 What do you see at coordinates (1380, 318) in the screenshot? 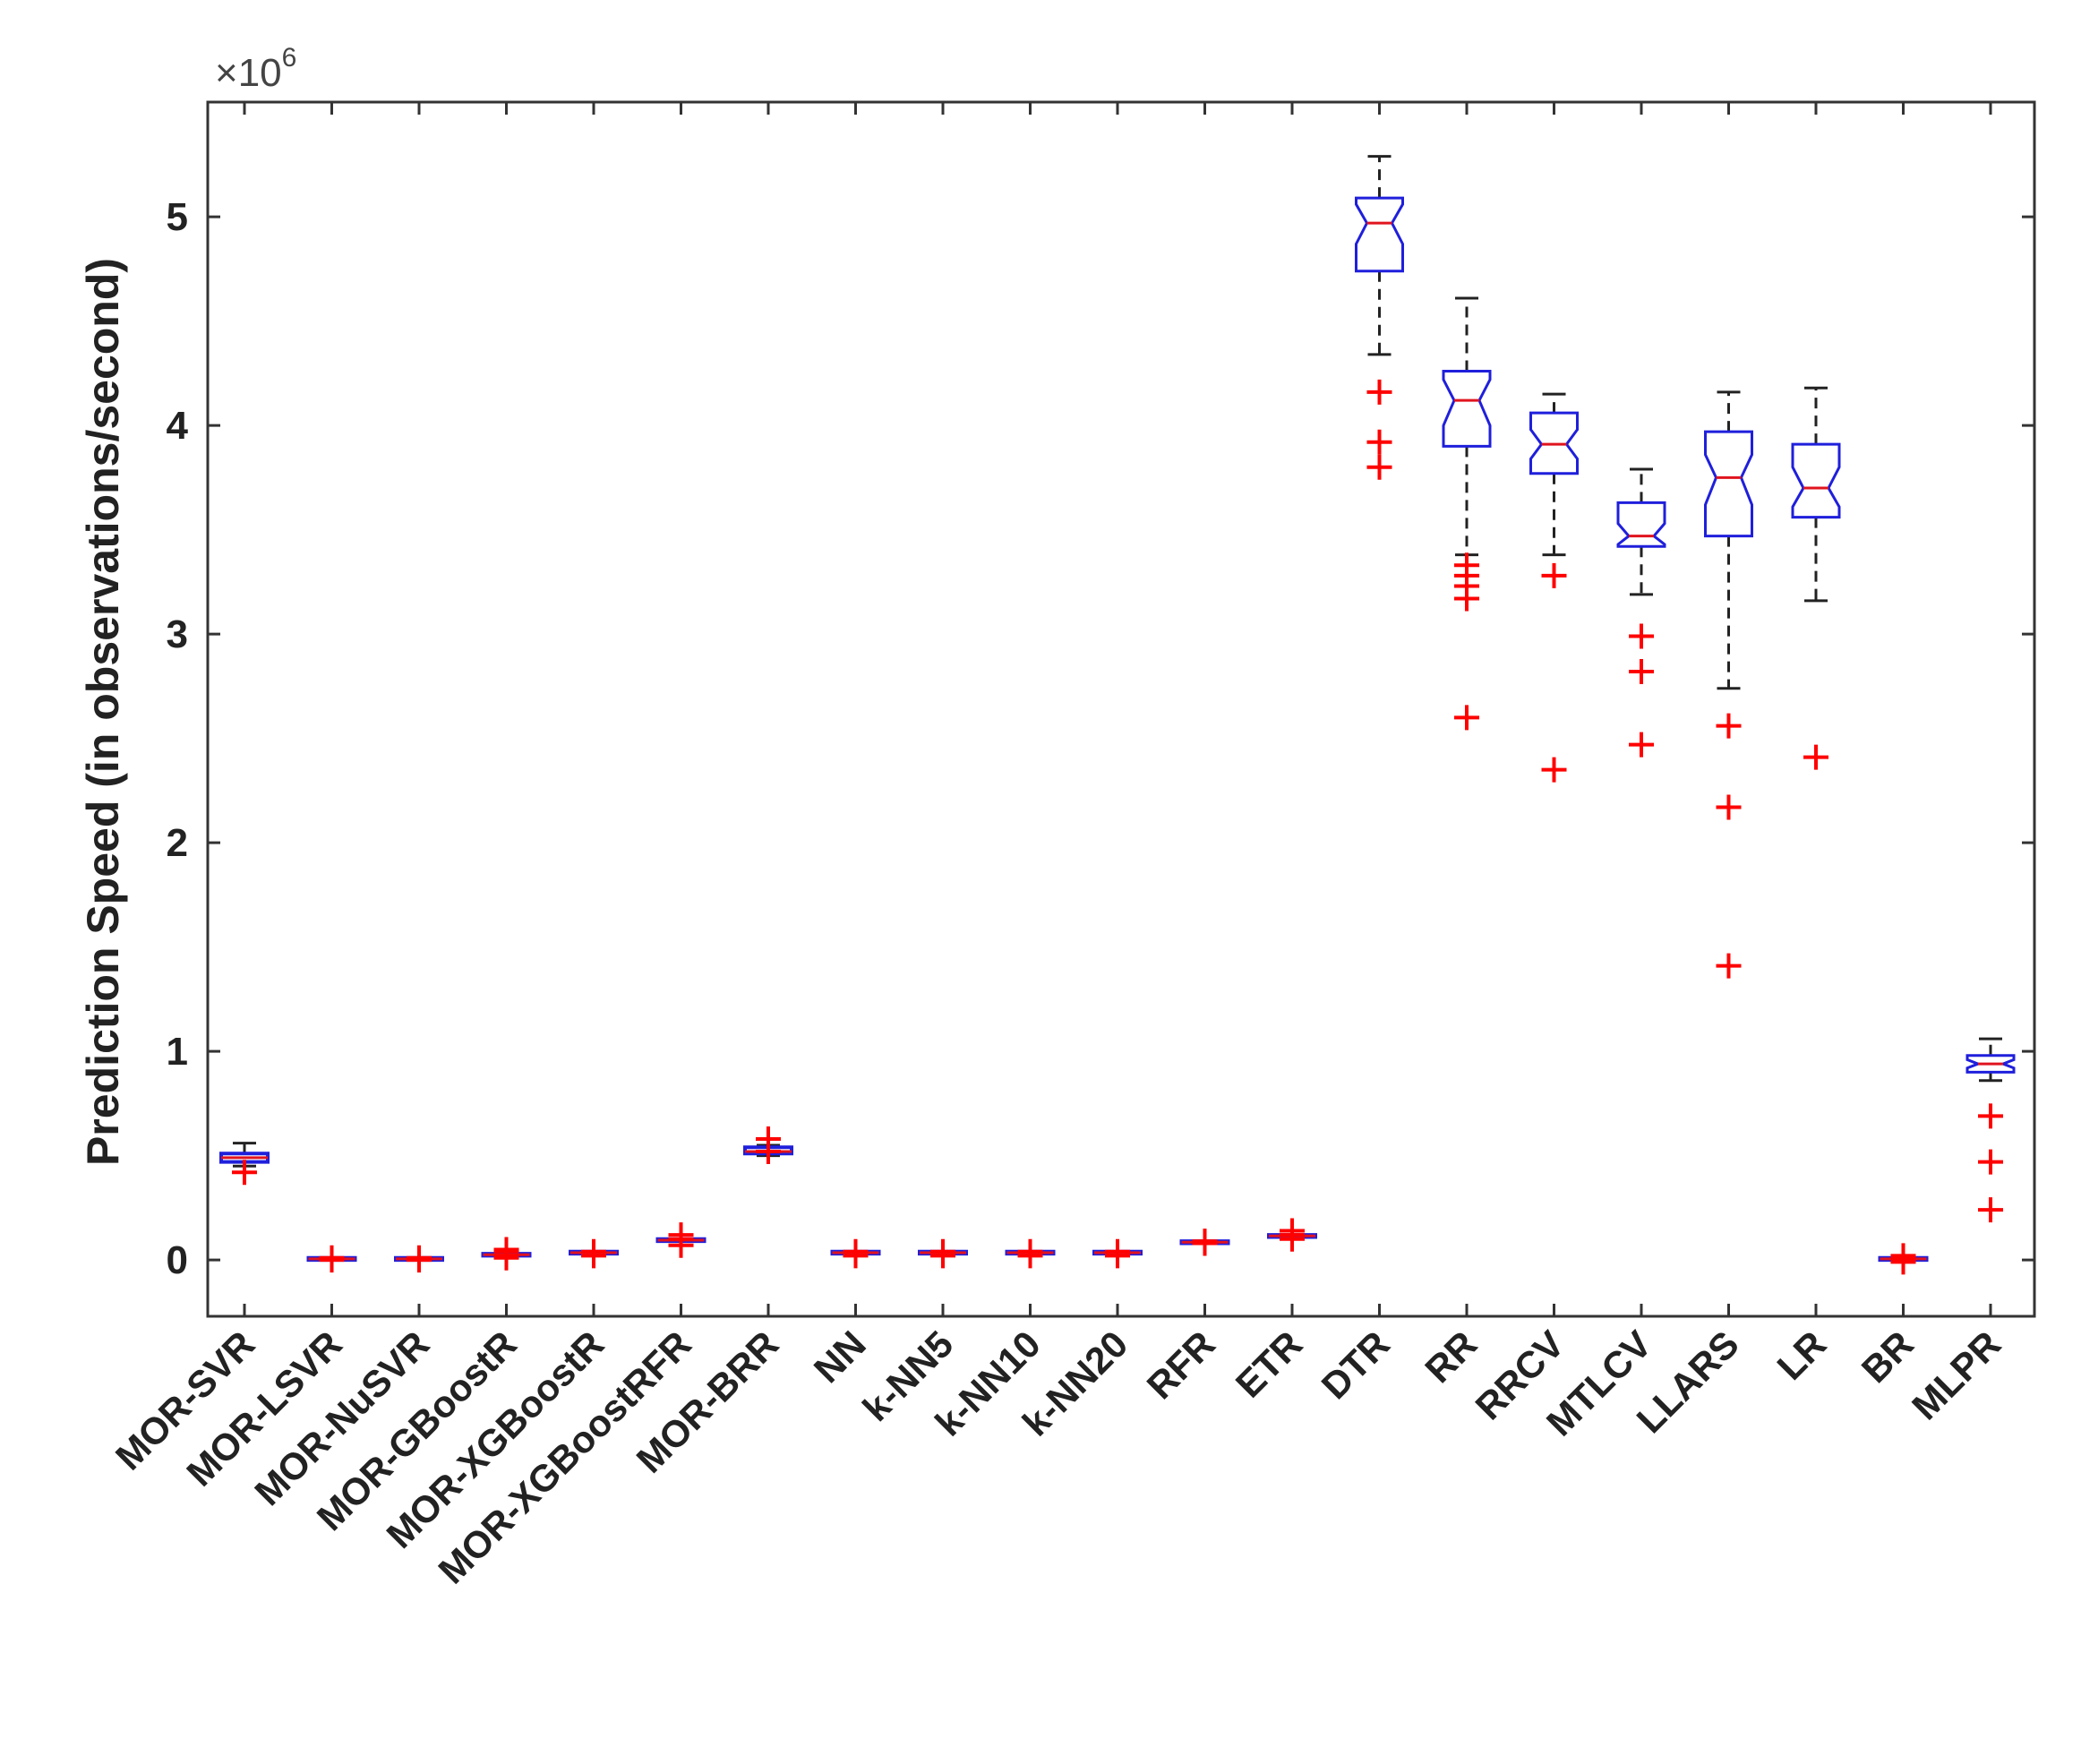
I see `box-group-dtr` at bounding box center [1380, 318].